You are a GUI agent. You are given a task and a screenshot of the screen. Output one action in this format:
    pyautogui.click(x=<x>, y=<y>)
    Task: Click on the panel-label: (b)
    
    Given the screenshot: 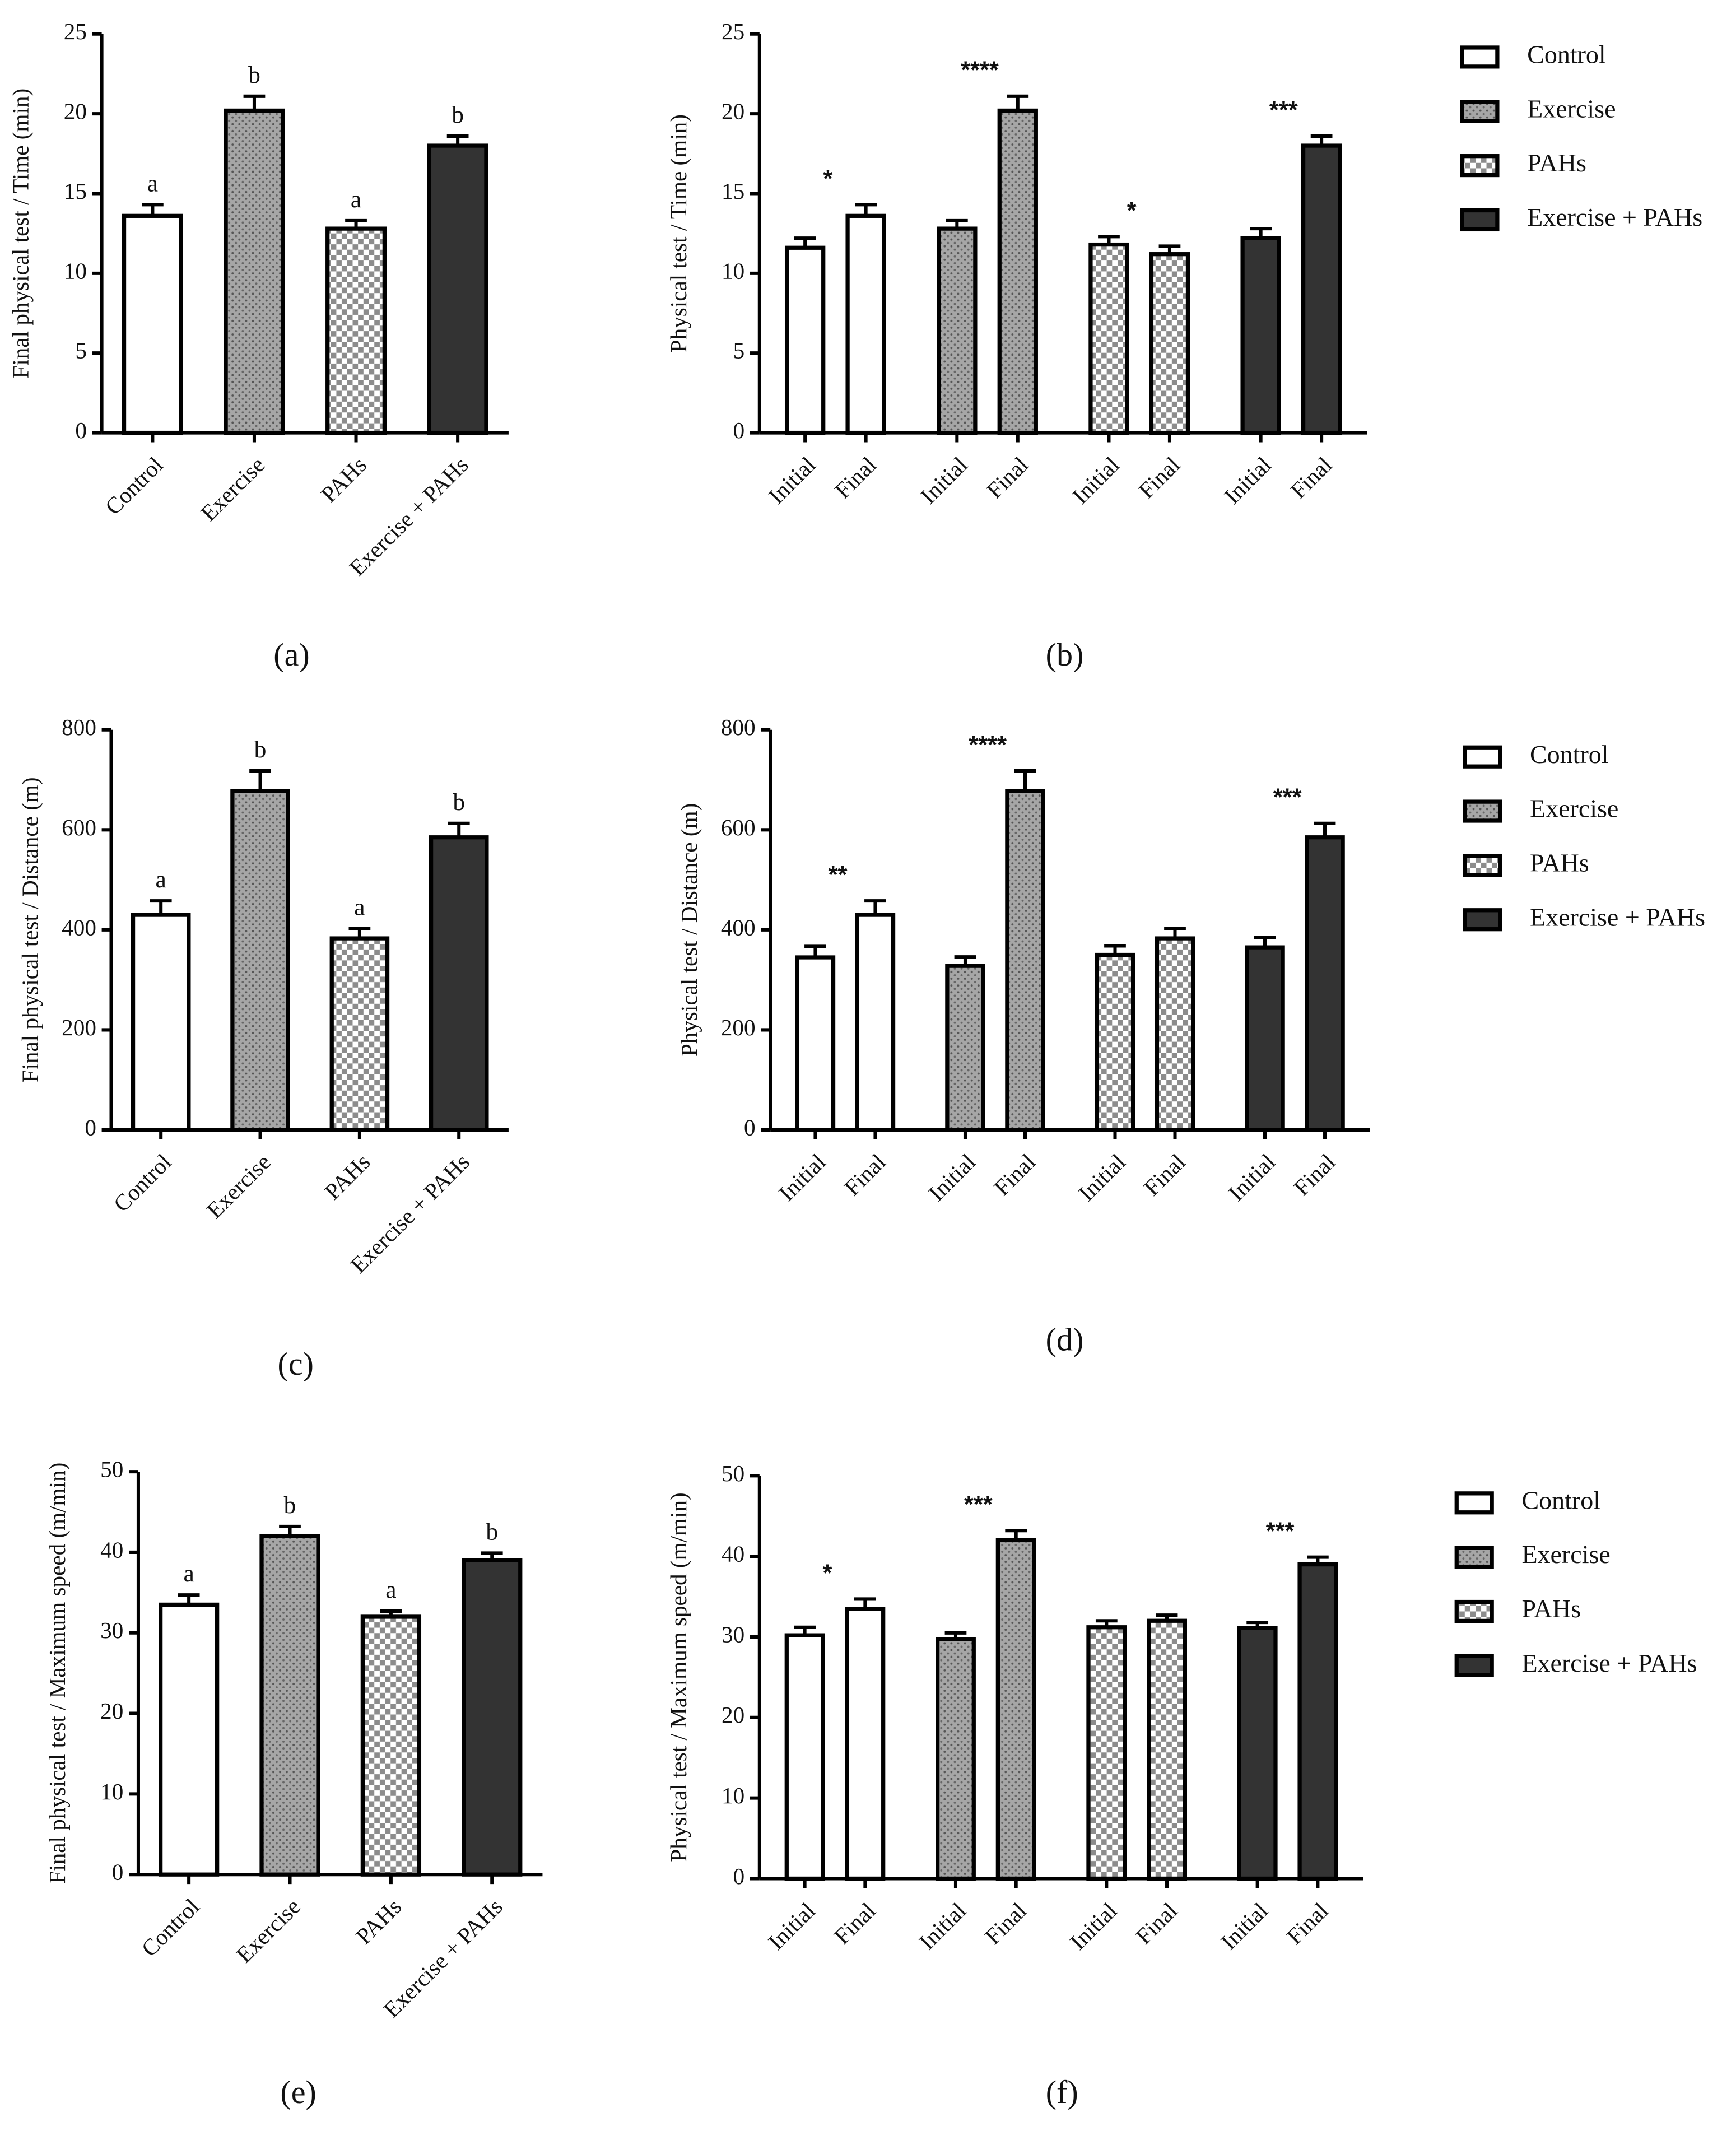 What is the action you would take?
    pyautogui.click(x=1065, y=654)
    